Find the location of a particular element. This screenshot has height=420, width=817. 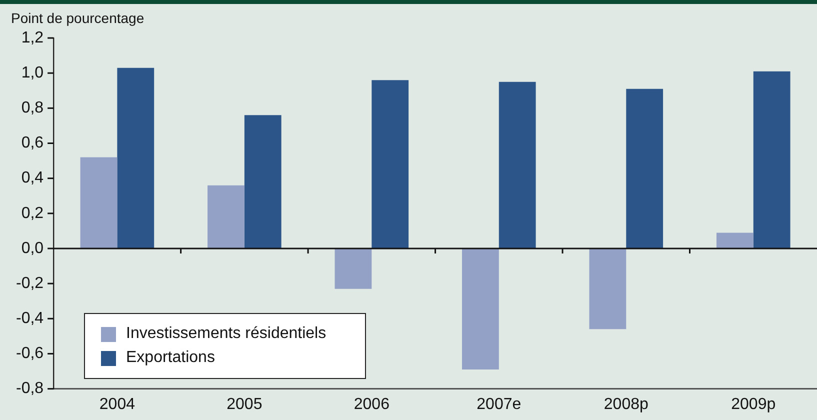

legend-label: Exportations is located at coordinates (170, 358).